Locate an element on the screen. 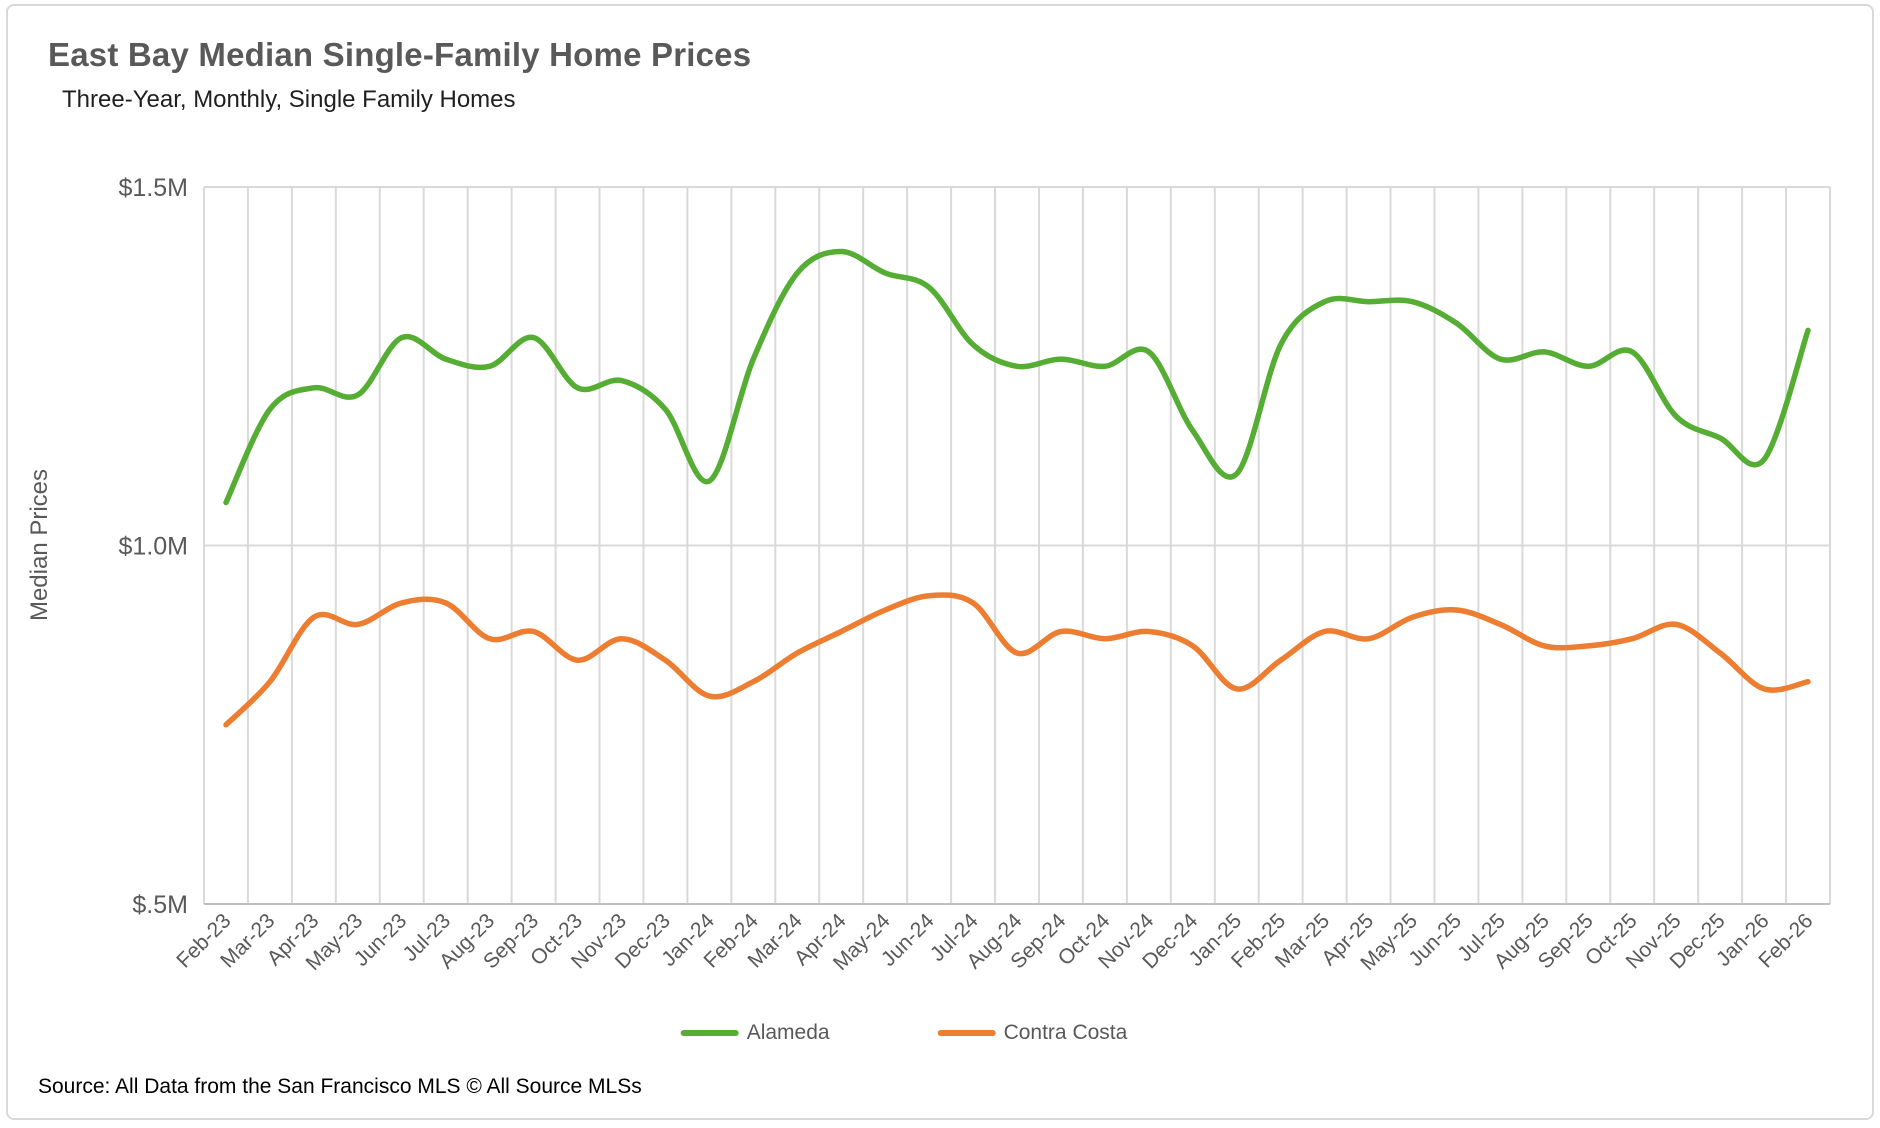 The image size is (1880, 1128). y-tick-label: $.5M is located at coordinates (160, 905).